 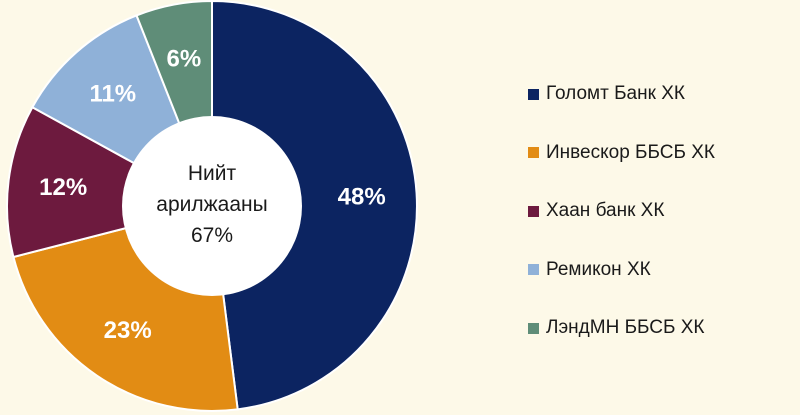 What do you see at coordinates (605, 210) in the screenshot?
I see `legend-label-khaan: Хаан банк ХК` at bounding box center [605, 210].